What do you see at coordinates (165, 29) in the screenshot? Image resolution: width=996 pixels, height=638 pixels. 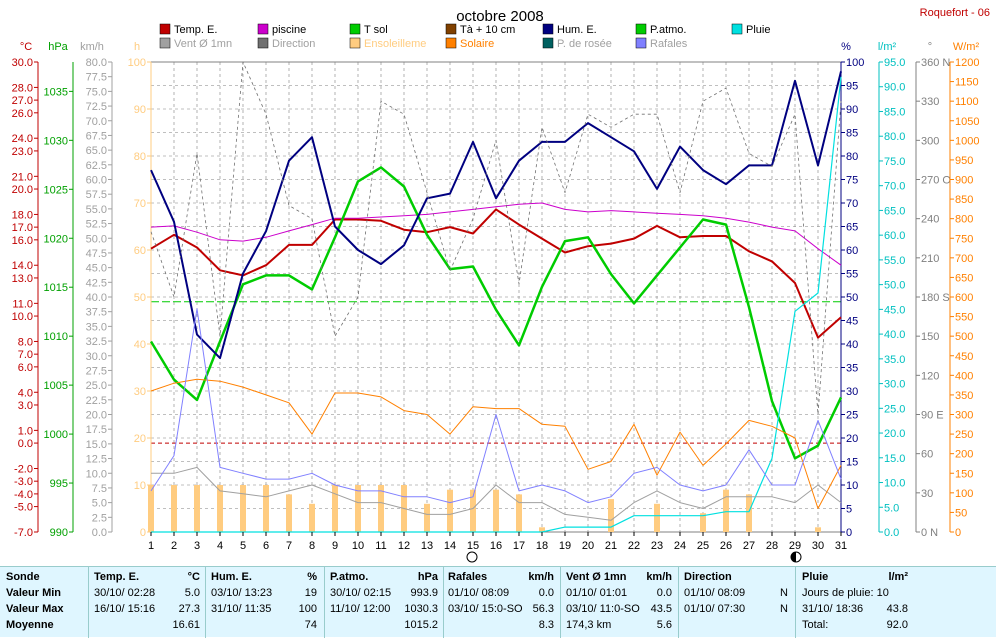 I see `legend-swatch-temp` at bounding box center [165, 29].